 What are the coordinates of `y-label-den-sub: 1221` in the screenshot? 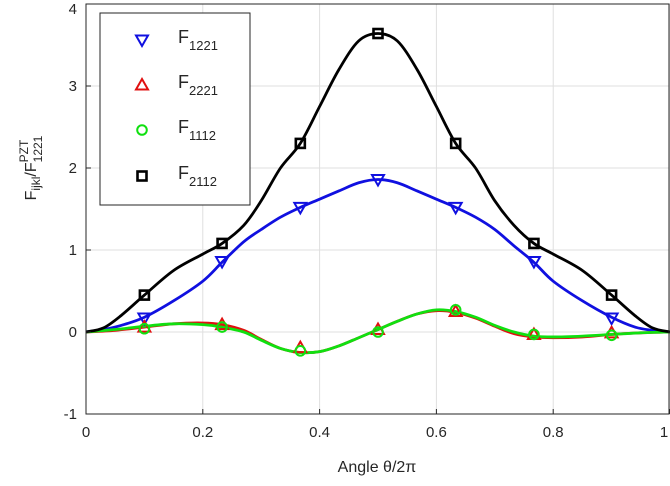 It's located at (38, 148).